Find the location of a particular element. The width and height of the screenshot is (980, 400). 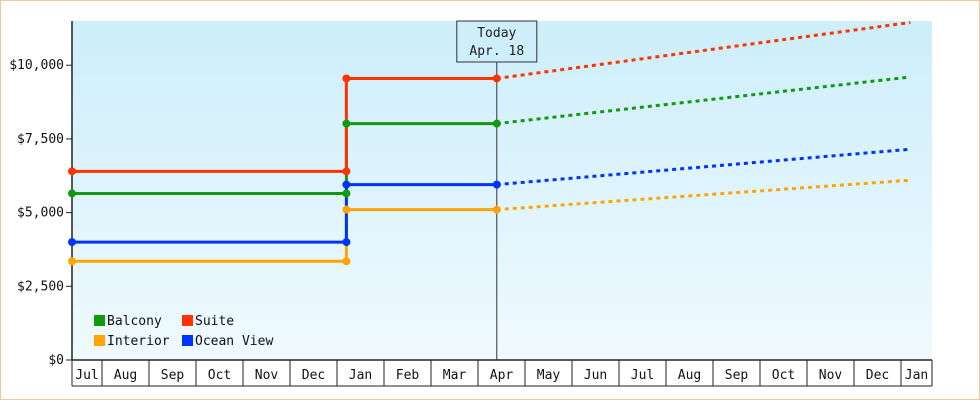

y-tick-label: $7,500 is located at coordinates (40, 139).